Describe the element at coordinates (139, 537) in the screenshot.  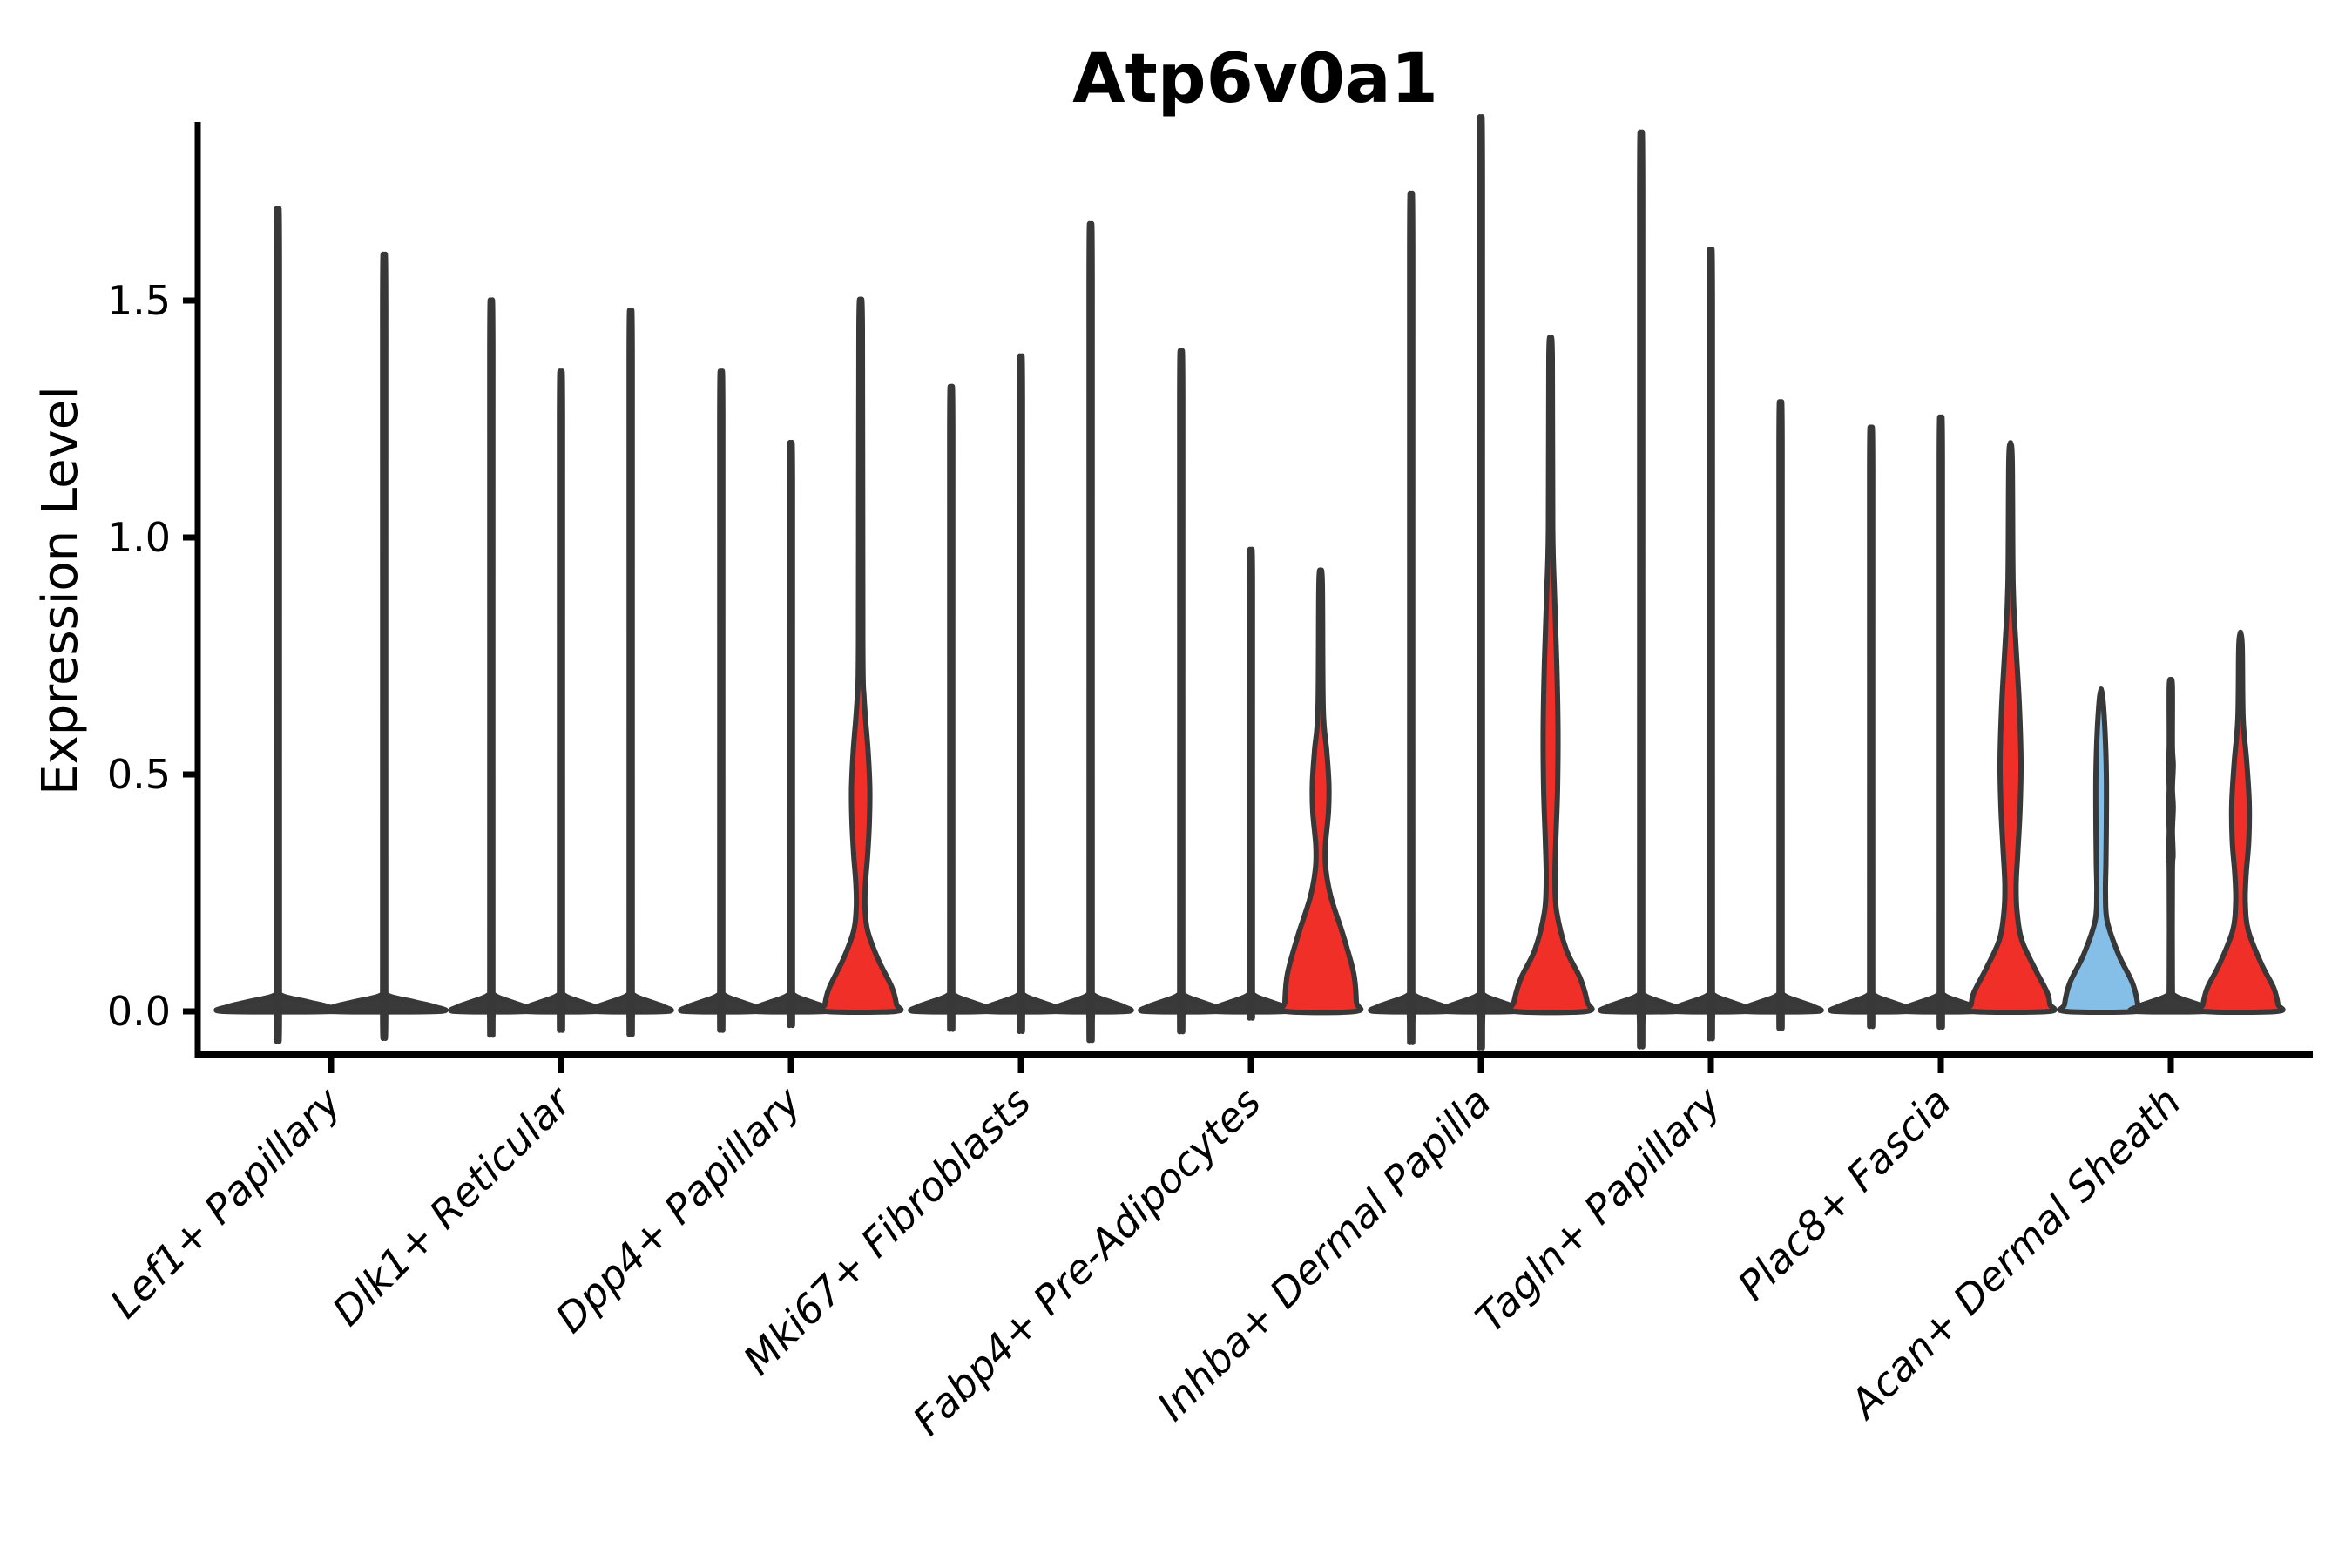
I see `y-tick-label: 1.0` at that location.